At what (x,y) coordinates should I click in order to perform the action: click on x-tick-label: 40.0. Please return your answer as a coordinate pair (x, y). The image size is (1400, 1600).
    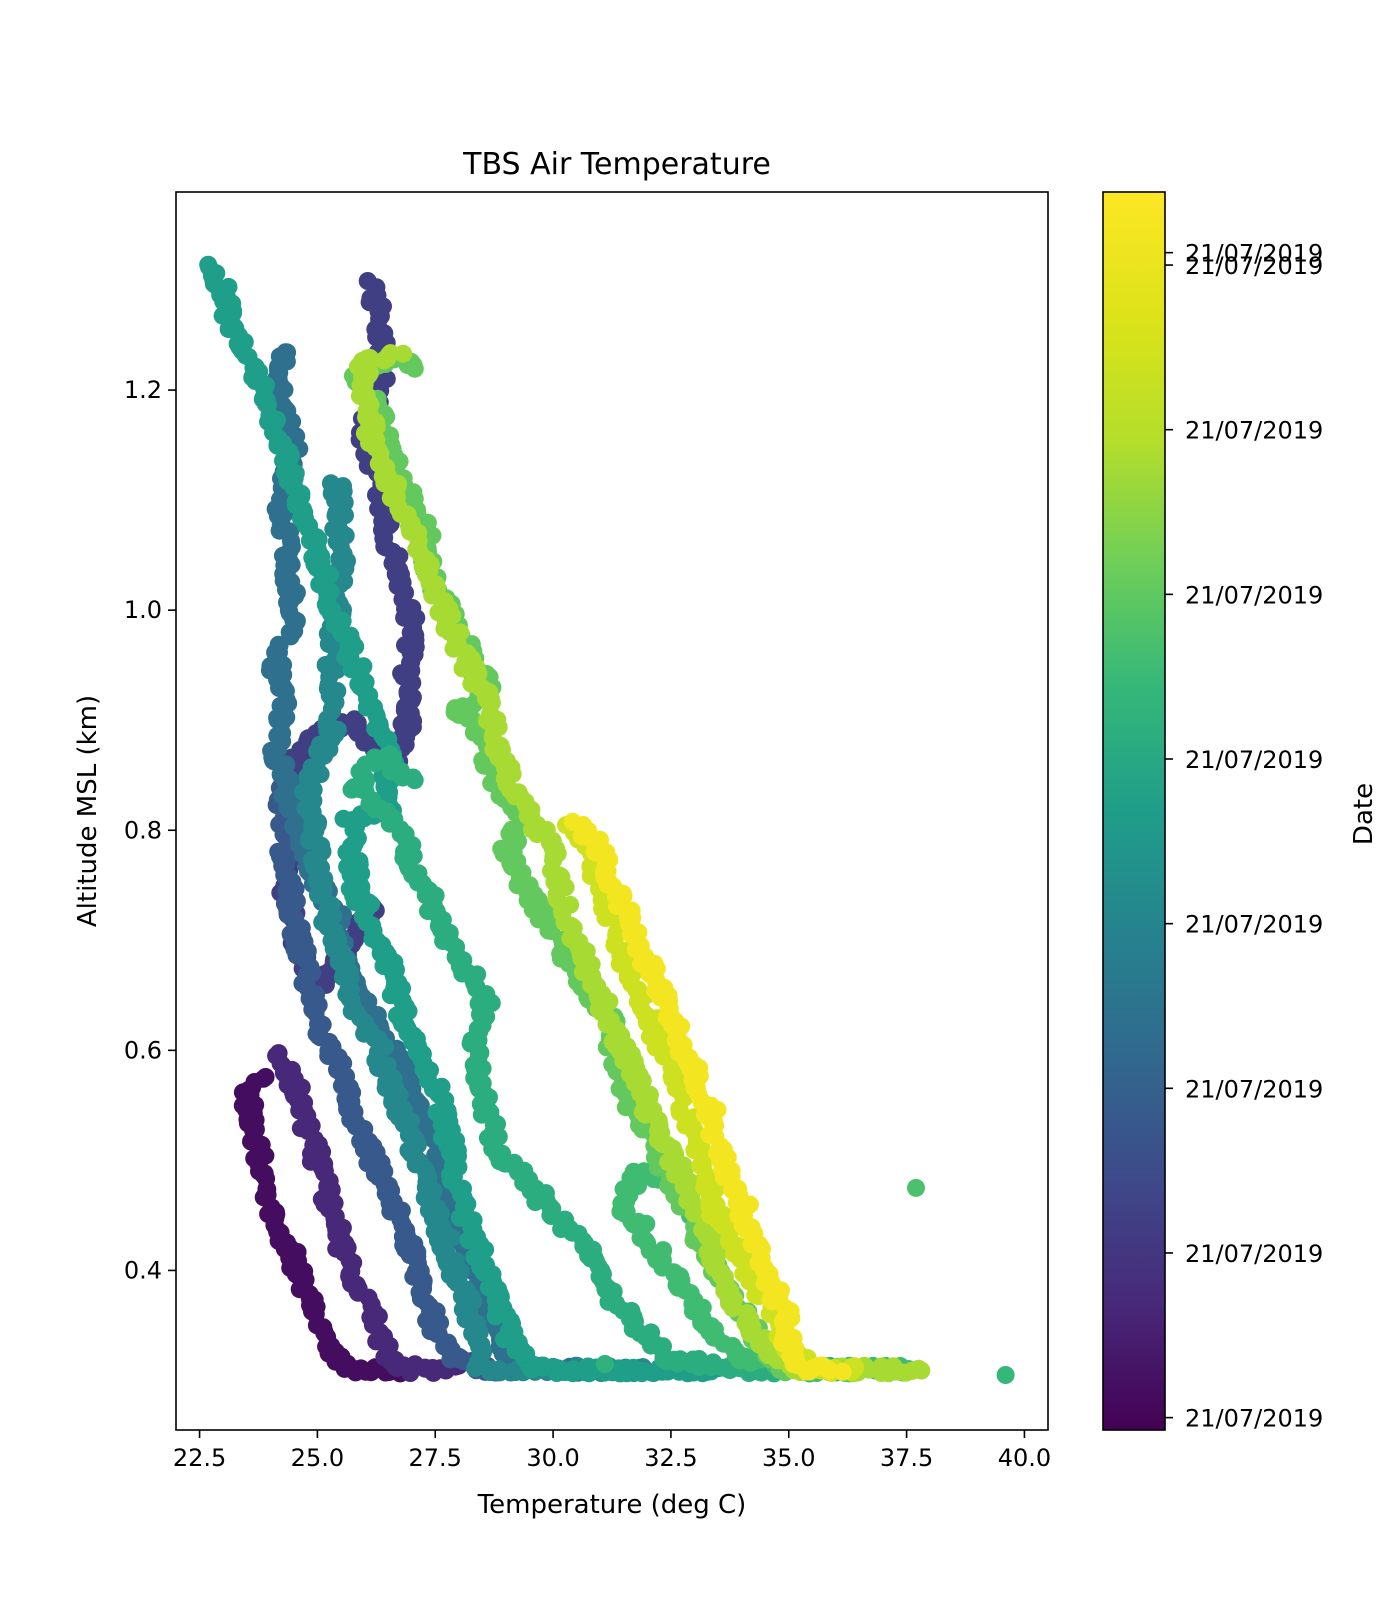
    Looking at the image, I should click on (1024, 1458).